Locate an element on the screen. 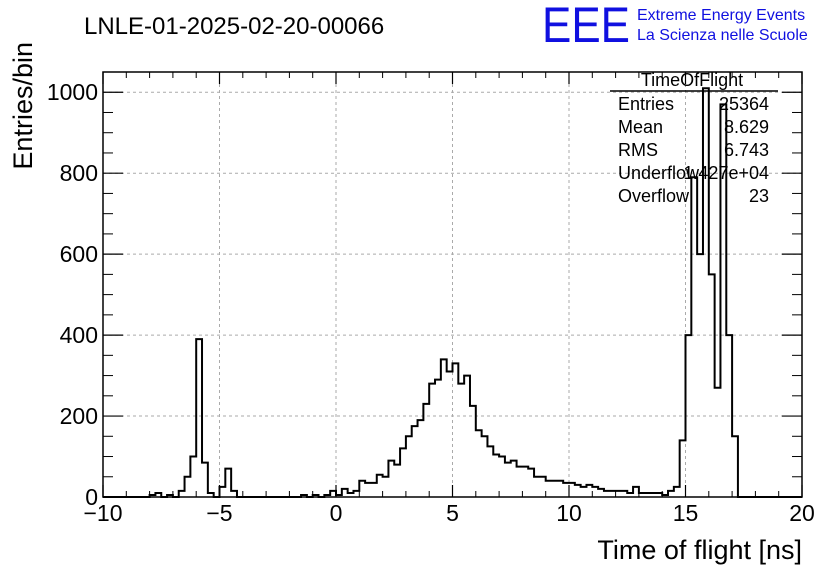 The height and width of the screenshot is (572, 836). logo-line-1: Extreme Energy Events is located at coordinates (721, 15).